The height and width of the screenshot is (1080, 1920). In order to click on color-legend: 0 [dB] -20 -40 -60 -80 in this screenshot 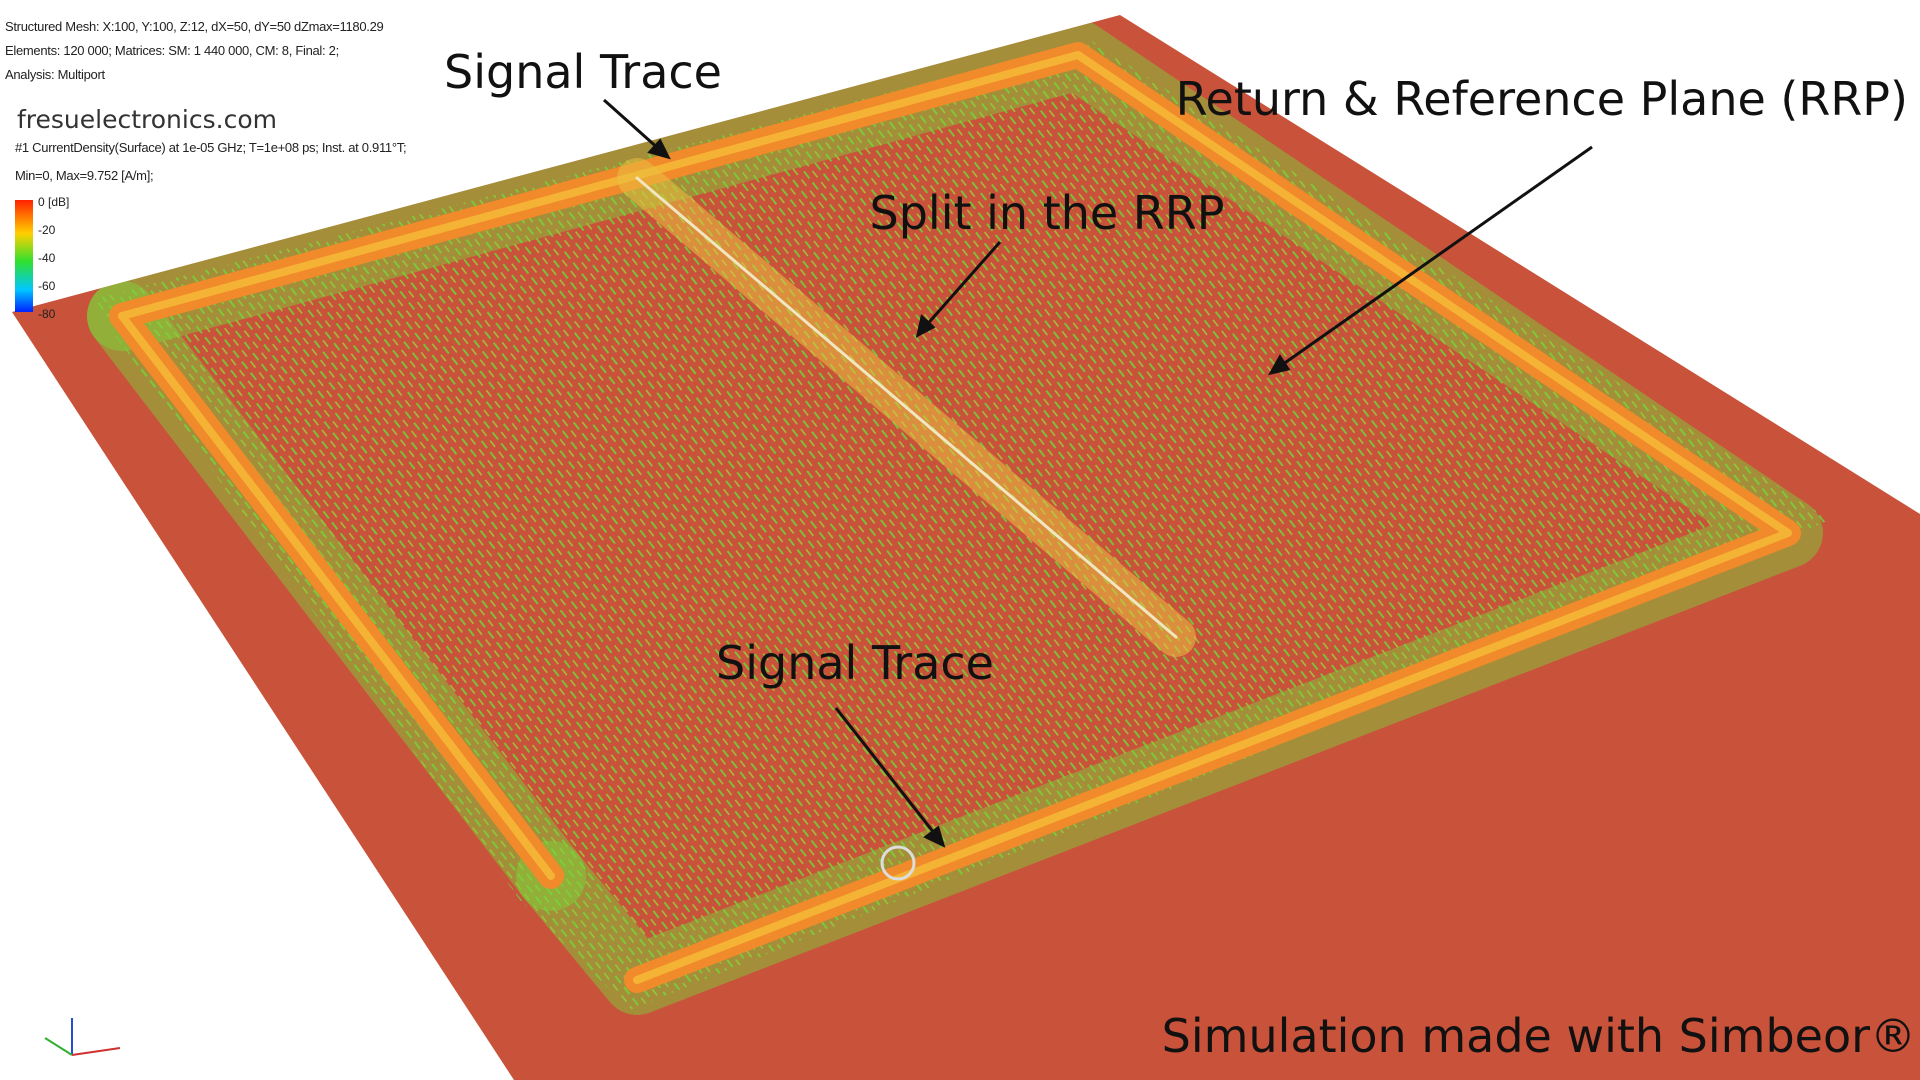, I will do `click(42, 258)`.